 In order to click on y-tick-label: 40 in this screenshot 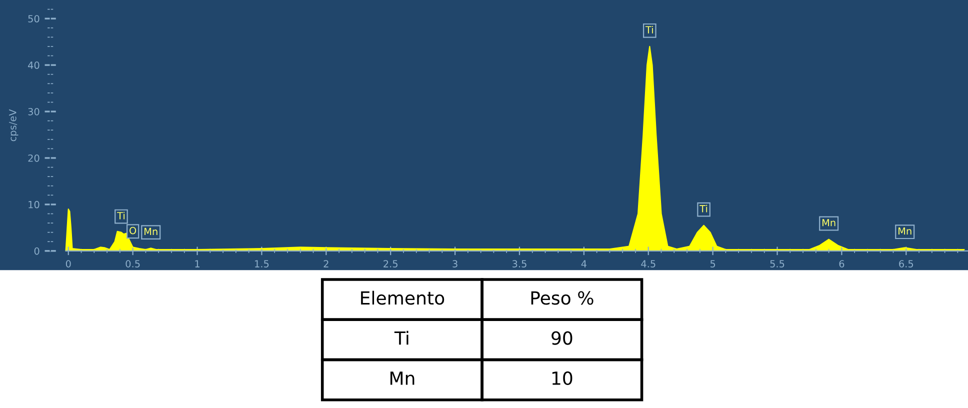, I will do `click(34, 65)`.